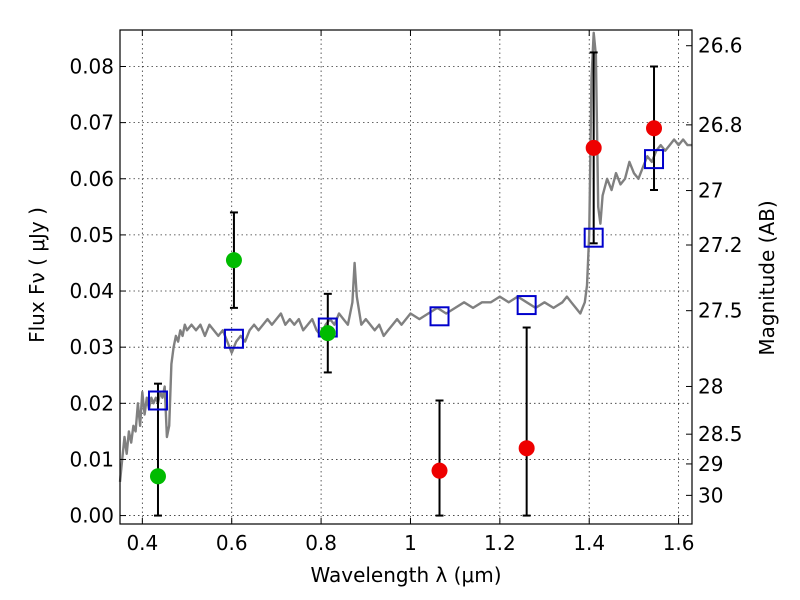  I want to click on x-tick-label: 0.4, so click(142, 543).